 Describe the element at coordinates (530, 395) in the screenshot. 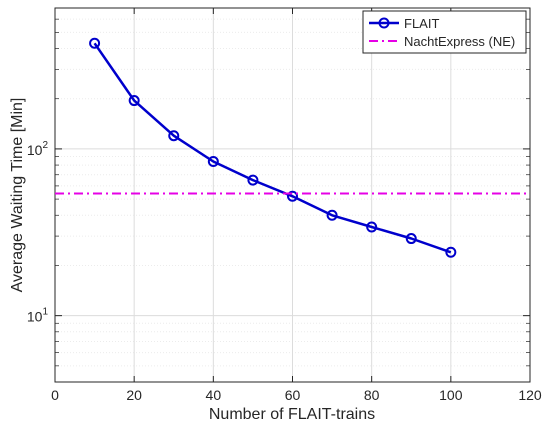

I see `x-tick-label: 120` at that location.